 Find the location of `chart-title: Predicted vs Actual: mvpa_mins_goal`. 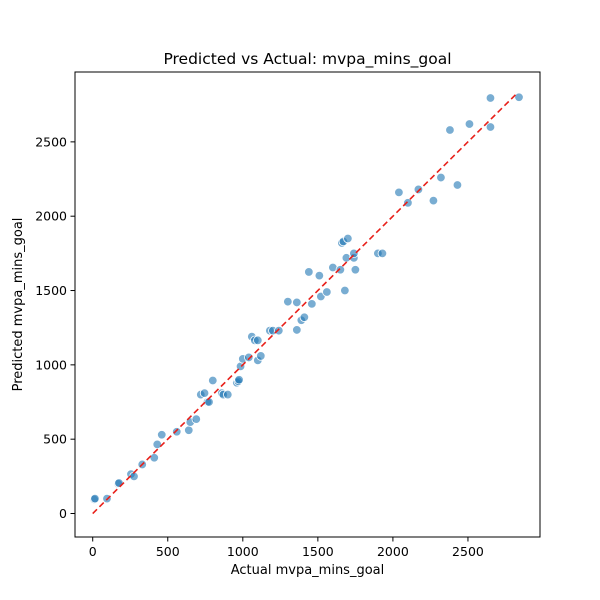

chart-title: Predicted vs Actual: mvpa_mins_goal is located at coordinates (307, 59).